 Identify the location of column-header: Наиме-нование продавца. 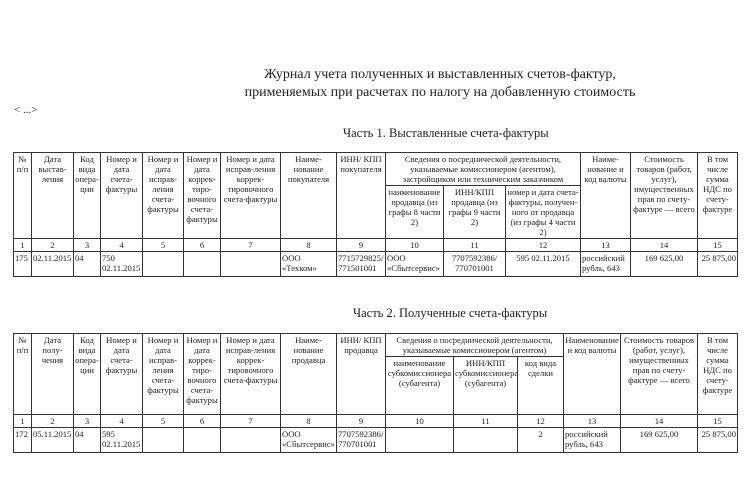
(308, 374).